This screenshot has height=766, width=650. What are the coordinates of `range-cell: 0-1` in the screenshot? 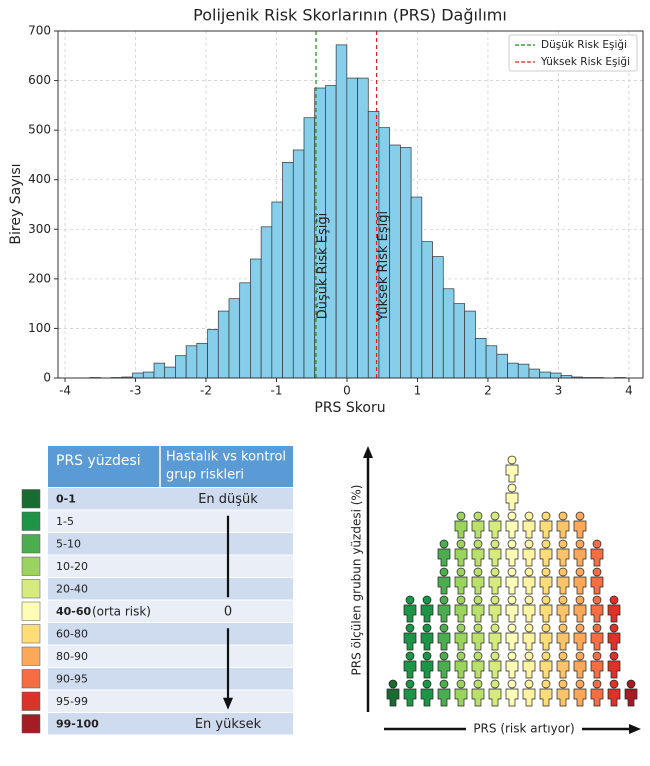 It's located at (66, 498).